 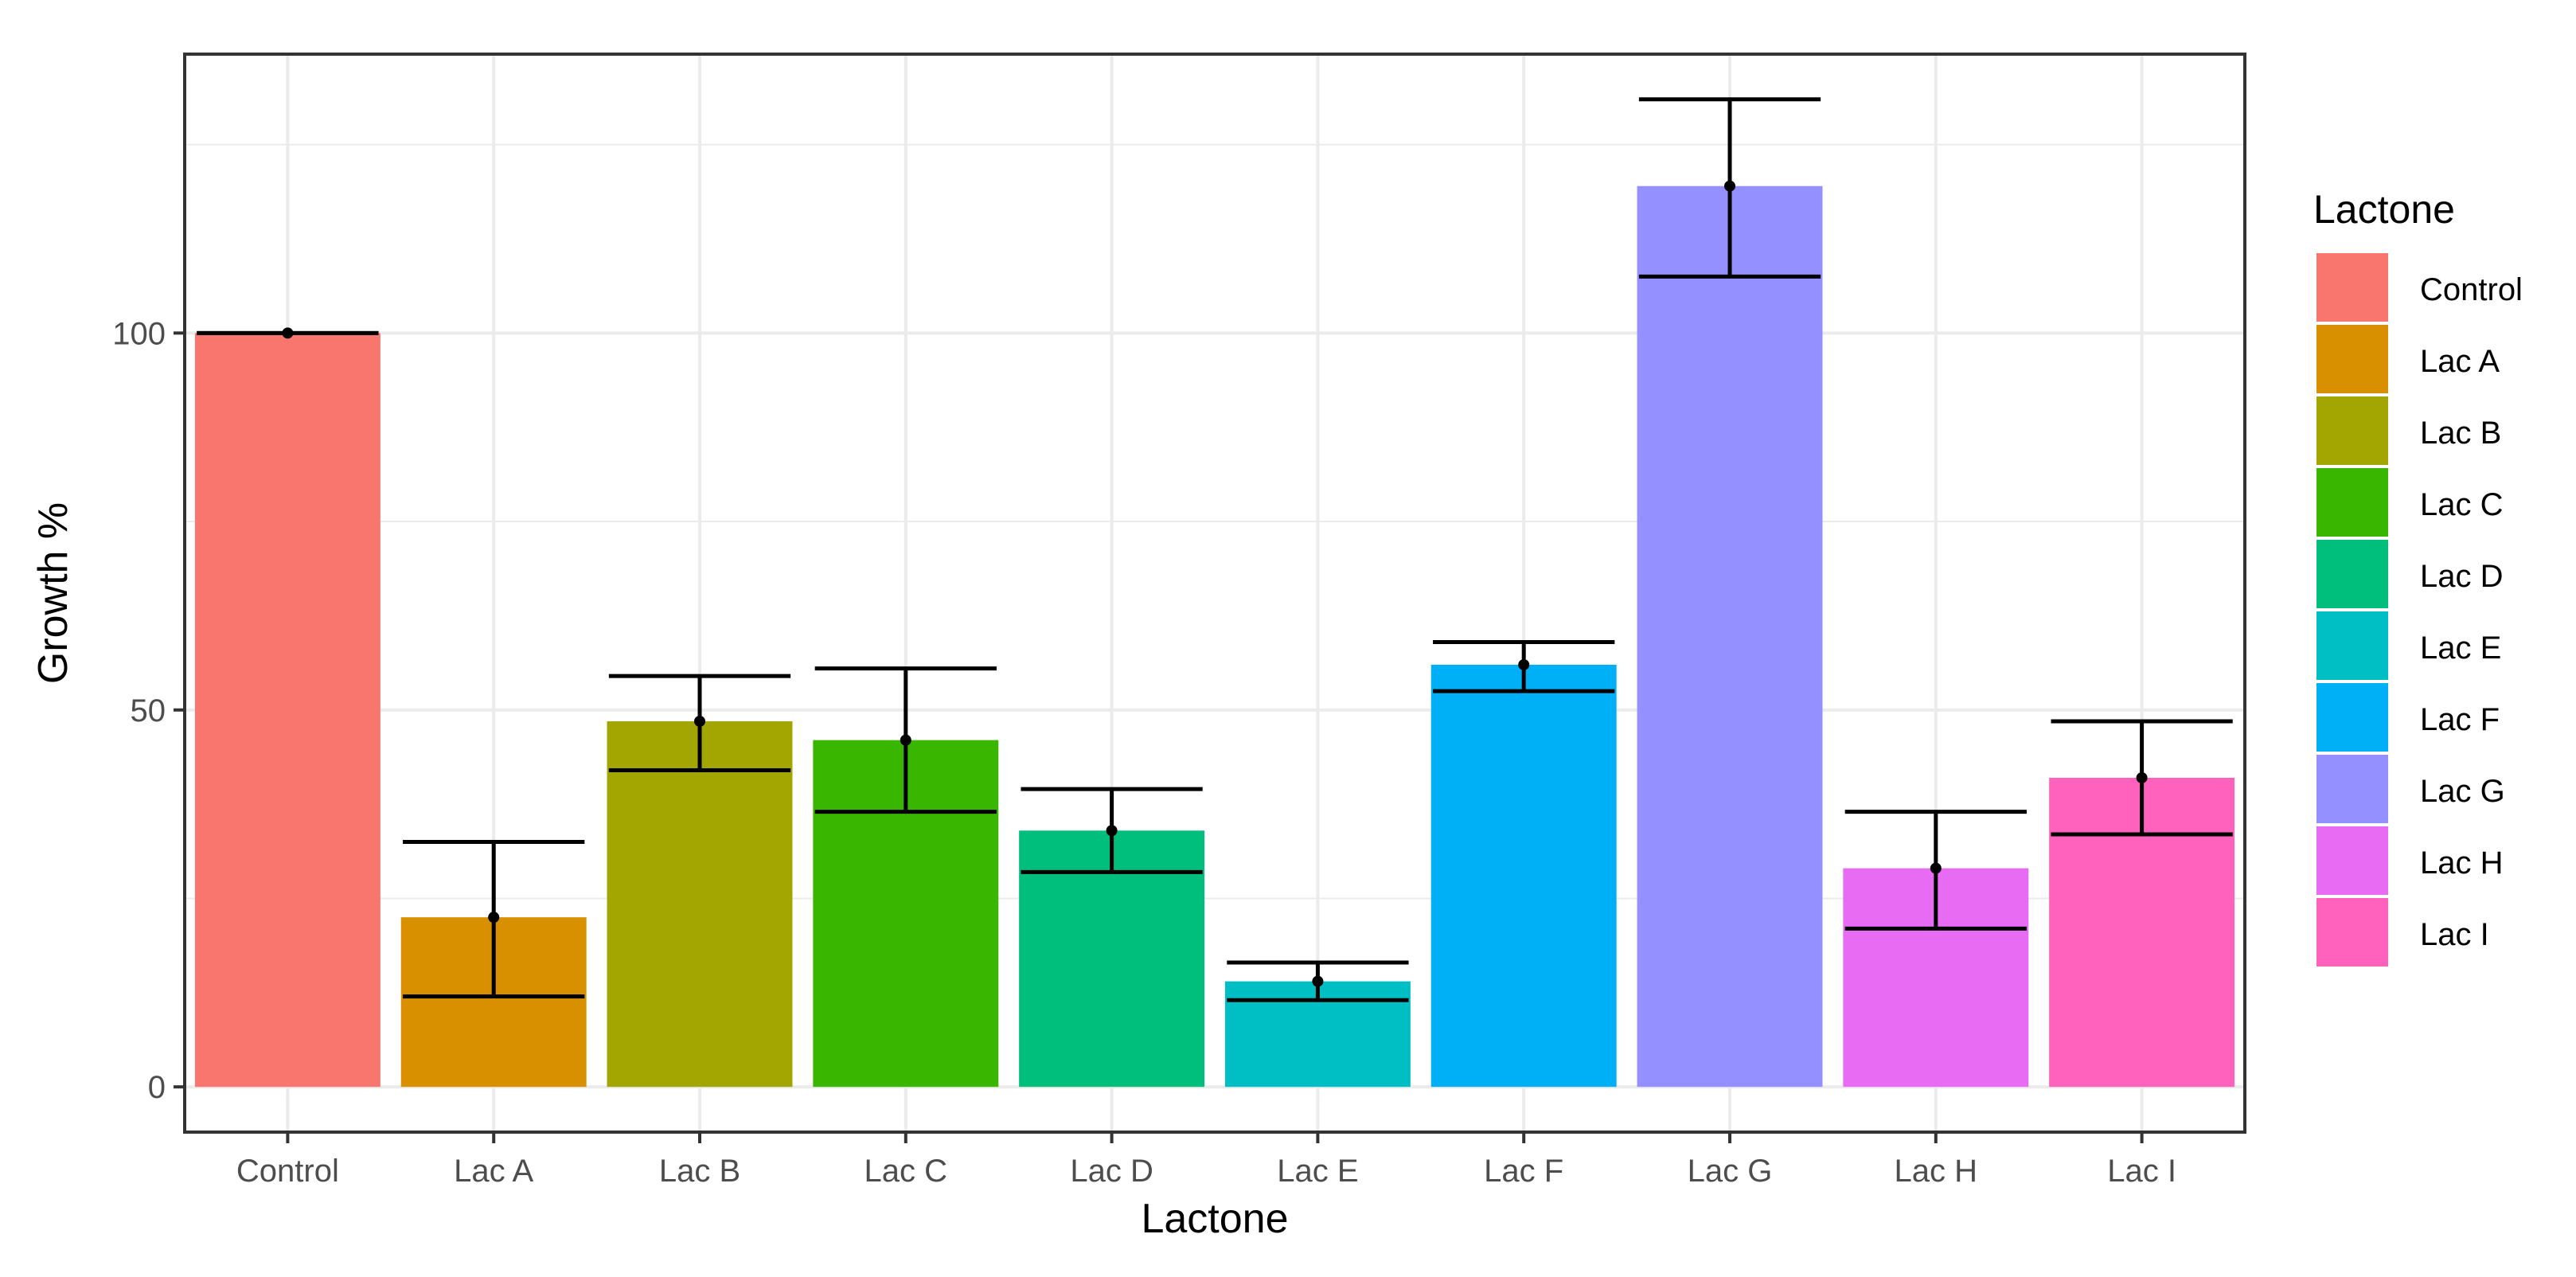 I want to click on x-tick-label: Lac I, so click(x=2141, y=1171).